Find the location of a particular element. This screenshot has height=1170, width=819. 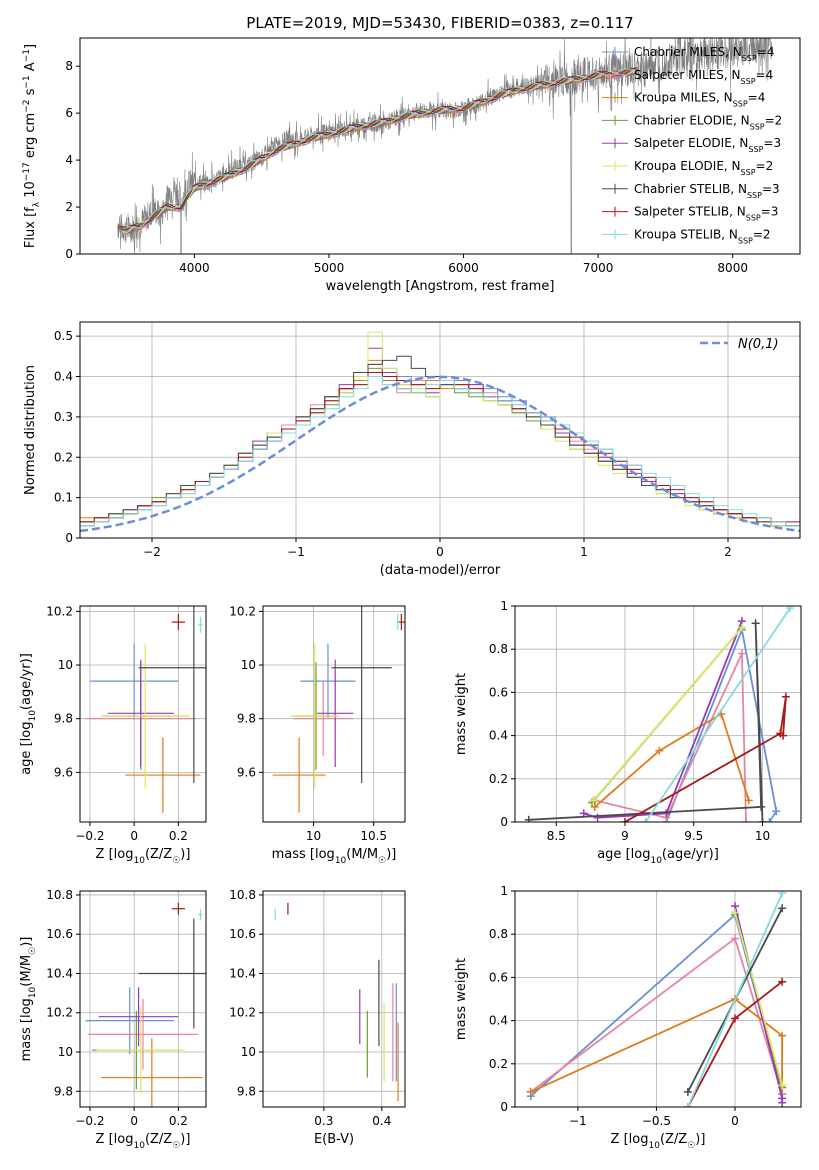

x-axis-label: wavelength [Angstrom, rest frame] is located at coordinates (440, 286).